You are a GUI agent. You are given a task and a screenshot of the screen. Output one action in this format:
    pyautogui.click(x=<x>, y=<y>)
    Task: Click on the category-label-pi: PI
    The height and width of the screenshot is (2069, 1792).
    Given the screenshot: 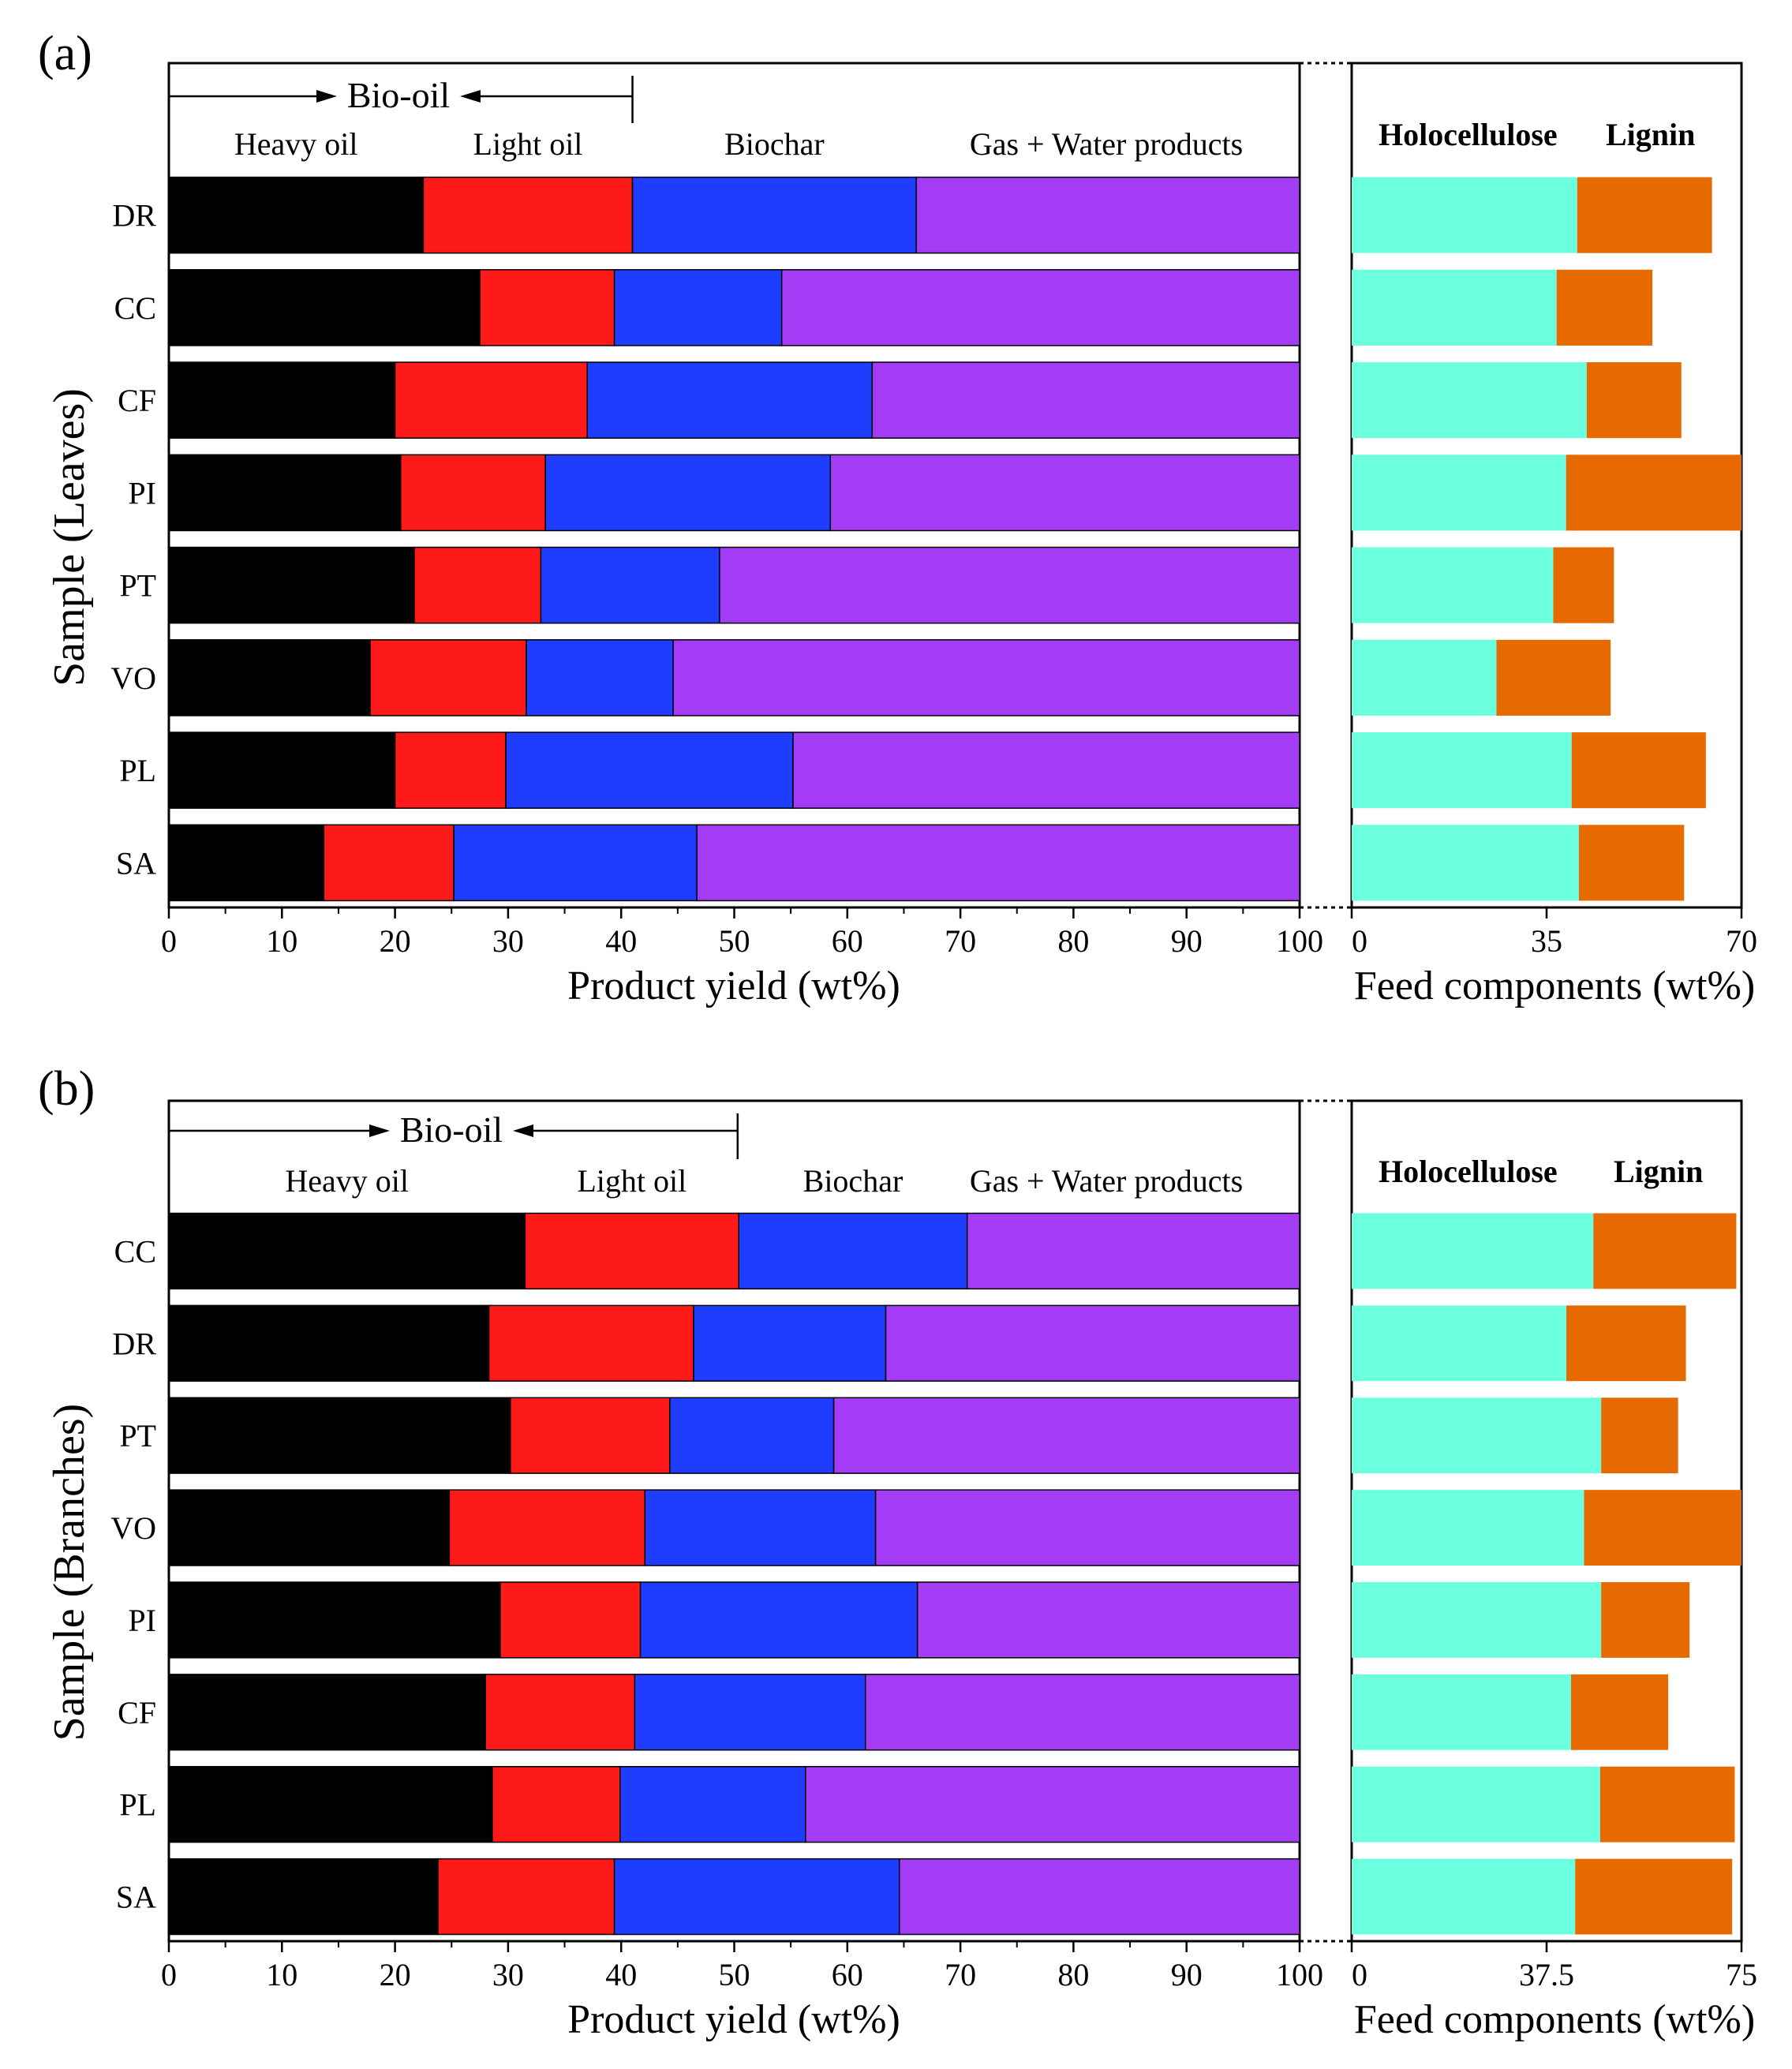 What is the action you would take?
    pyautogui.click(x=142, y=1620)
    